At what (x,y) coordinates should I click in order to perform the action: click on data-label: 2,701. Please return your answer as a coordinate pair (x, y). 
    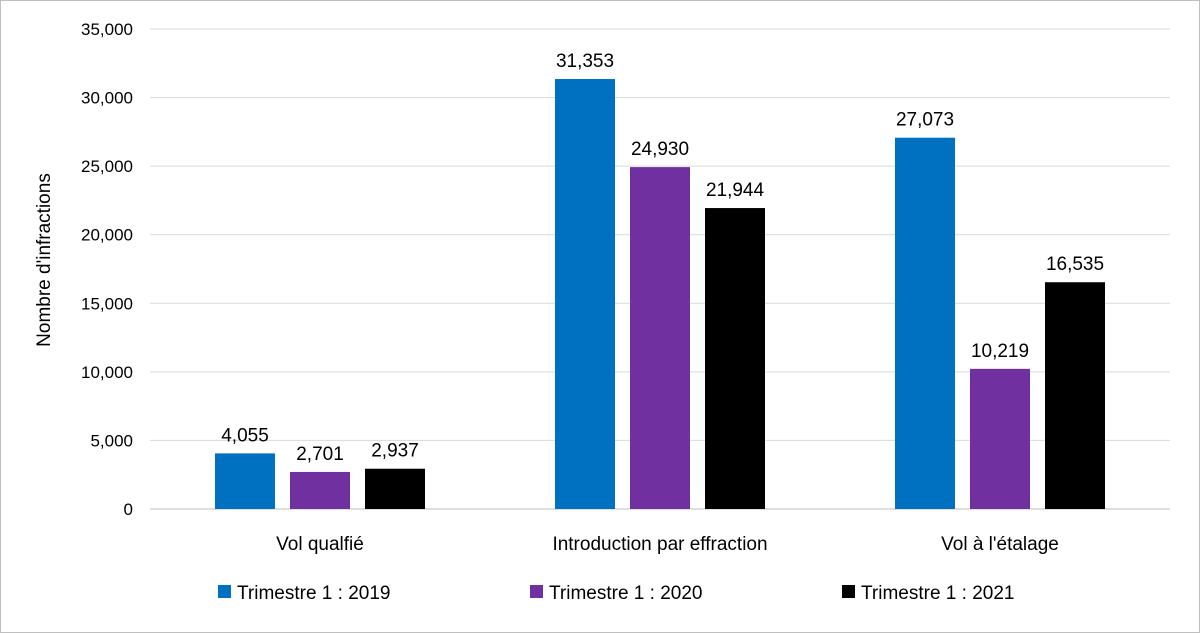
    Looking at the image, I should click on (320, 454).